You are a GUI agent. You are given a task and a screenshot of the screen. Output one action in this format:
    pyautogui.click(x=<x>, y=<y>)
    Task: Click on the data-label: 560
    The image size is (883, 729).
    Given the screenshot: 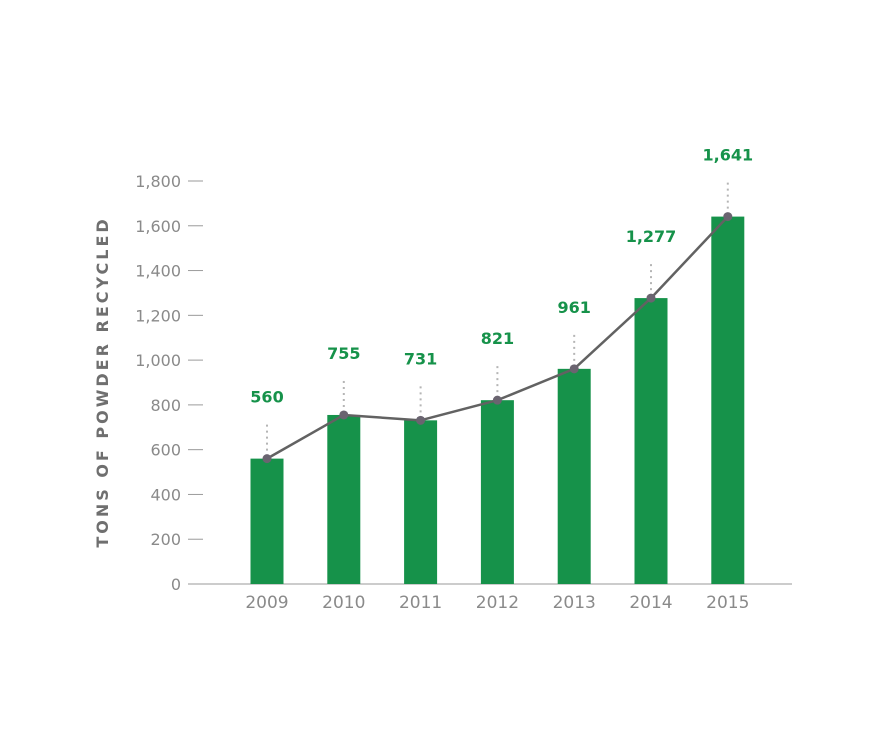 What is the action you would take?
    pyautogui.click(x=266, y=397)
    